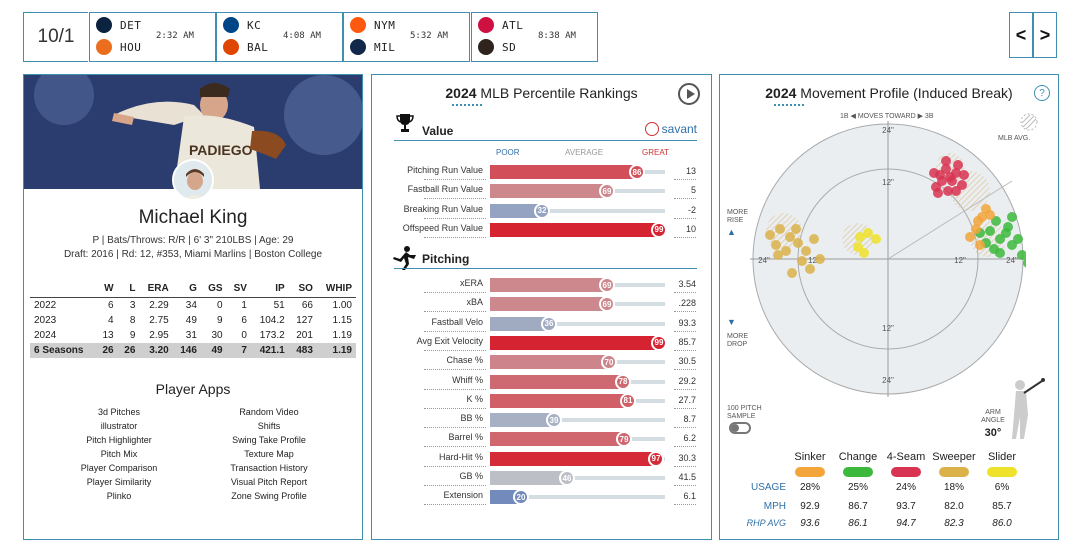 This screenshot has height=553, width=1080. Describe the element at coordinates (429, 36) in the screenshot. I see `game-time: 5:32 AM` at that location.